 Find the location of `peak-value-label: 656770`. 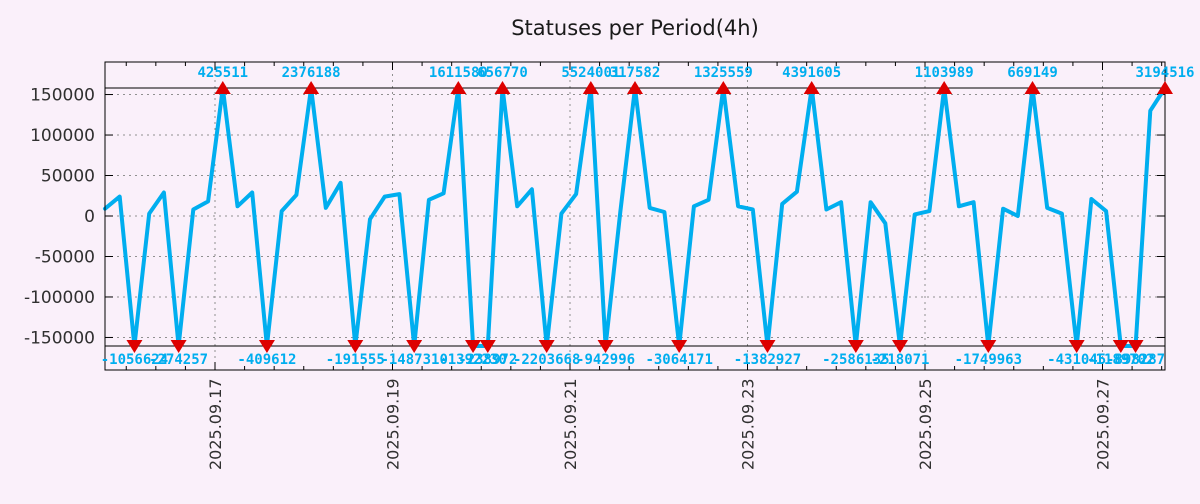

peak-value-label: 656770 is located at coordinates (502, 73).